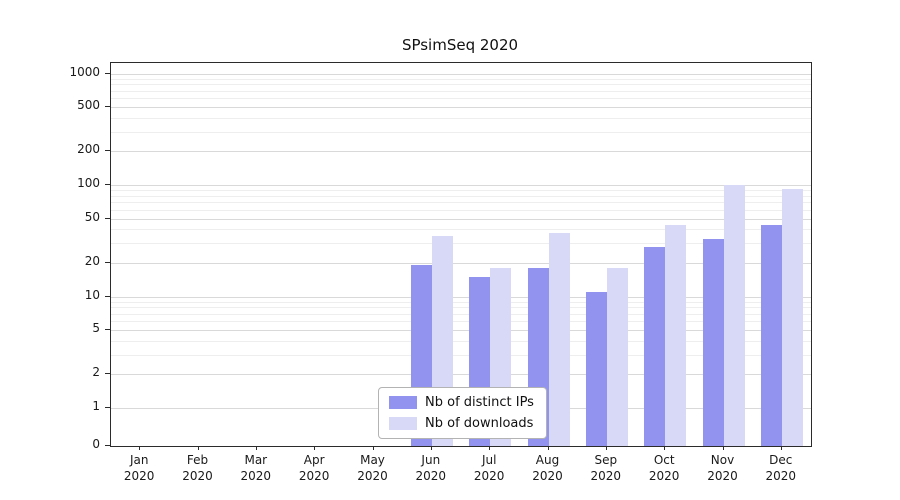 Image resolution: width=900 pixels, height=500 pixels. I want to click on x-tick-month: Jul, so click(489, 460).